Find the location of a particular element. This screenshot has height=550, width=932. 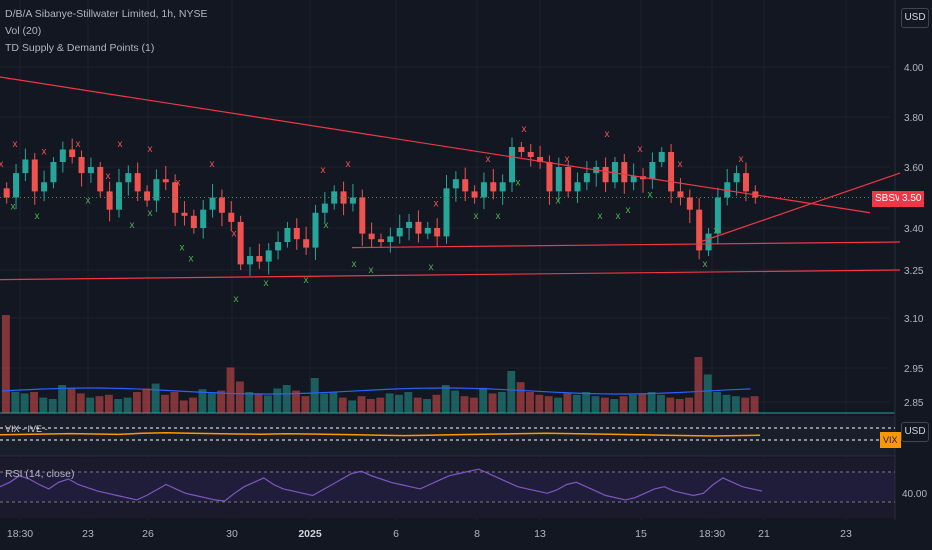

price-axis-label: 3.60 is located at coordinates (914, 168).